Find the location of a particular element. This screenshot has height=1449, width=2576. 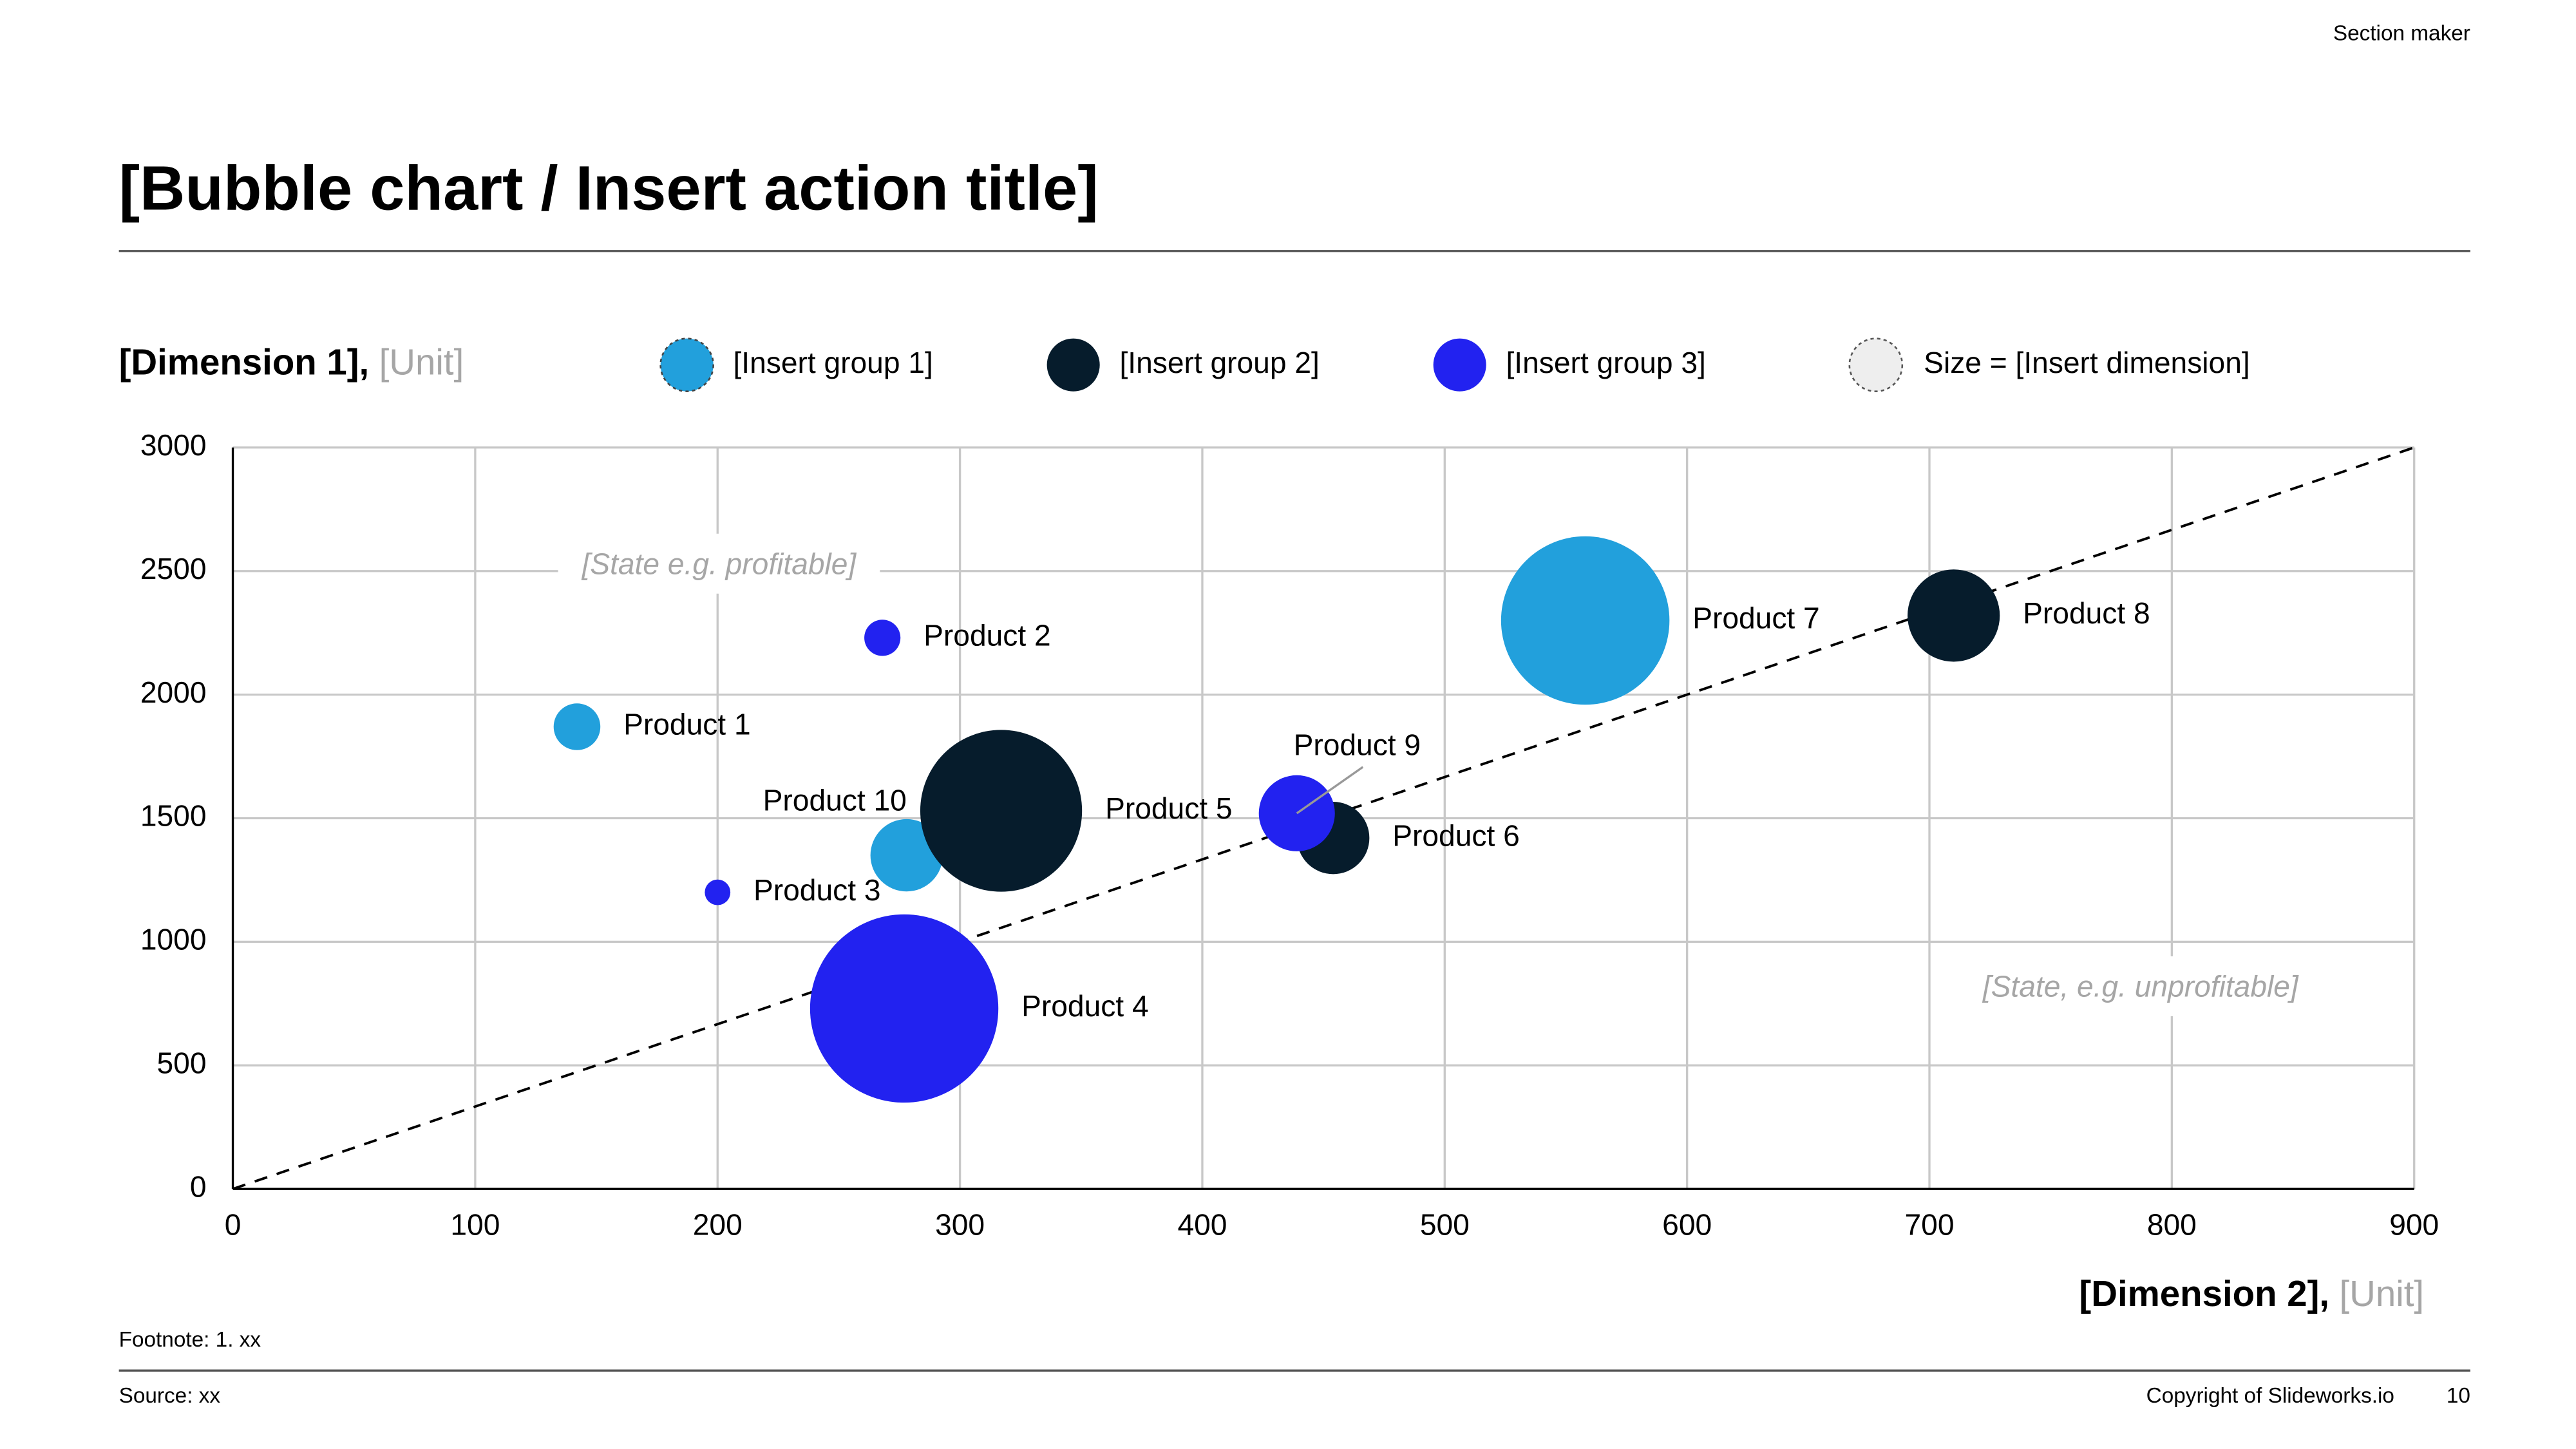

bubble-label: Product 1 is located at coordinates (686, 724).